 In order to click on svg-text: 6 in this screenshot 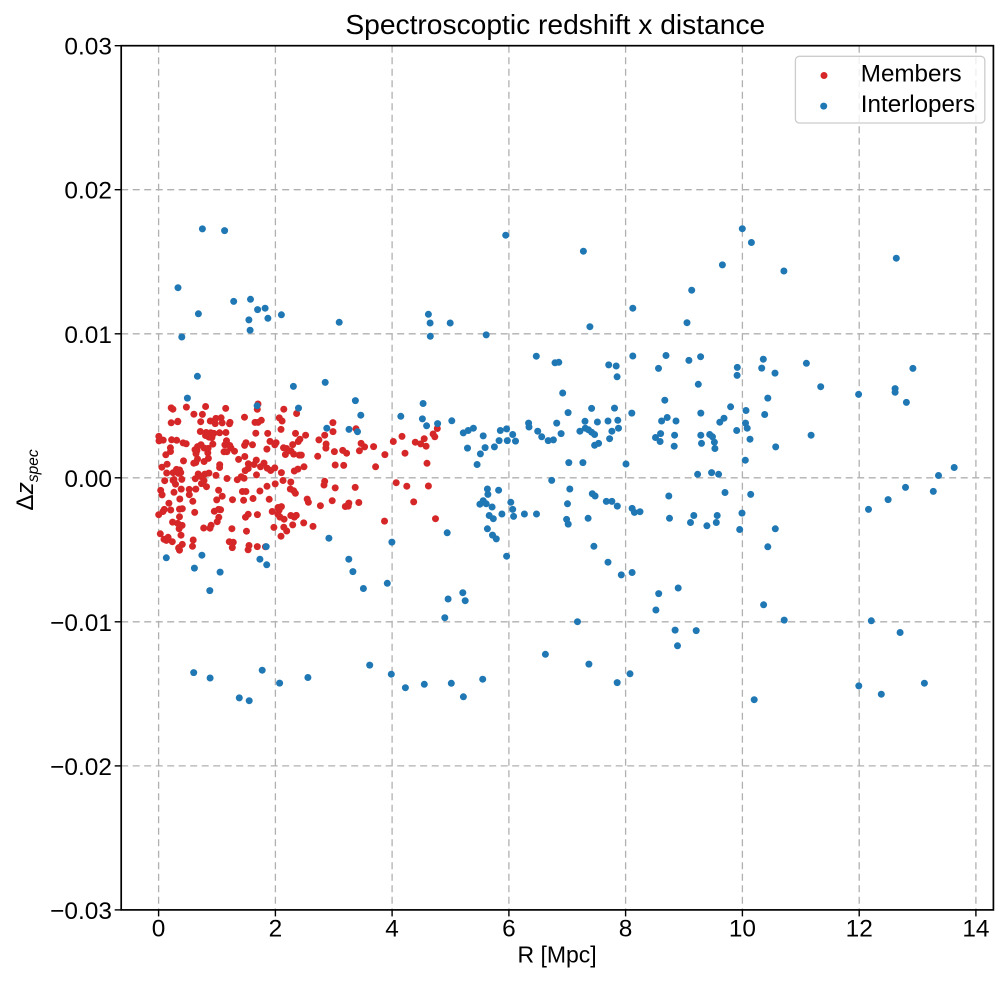, I will do `click(509, 929)`.